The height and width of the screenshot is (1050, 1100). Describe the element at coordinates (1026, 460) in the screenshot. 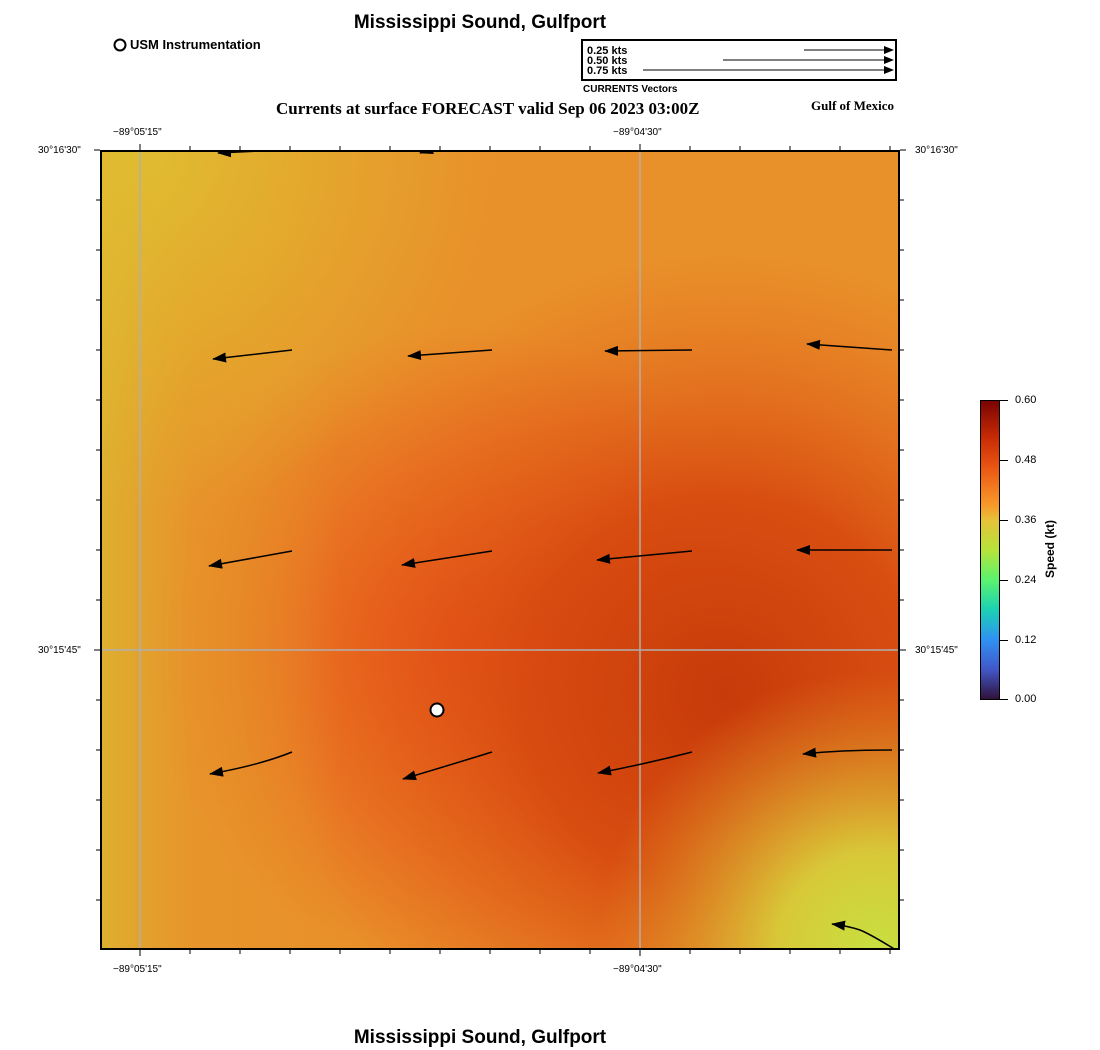

I see `colorbar-label: 0.48` at that location.